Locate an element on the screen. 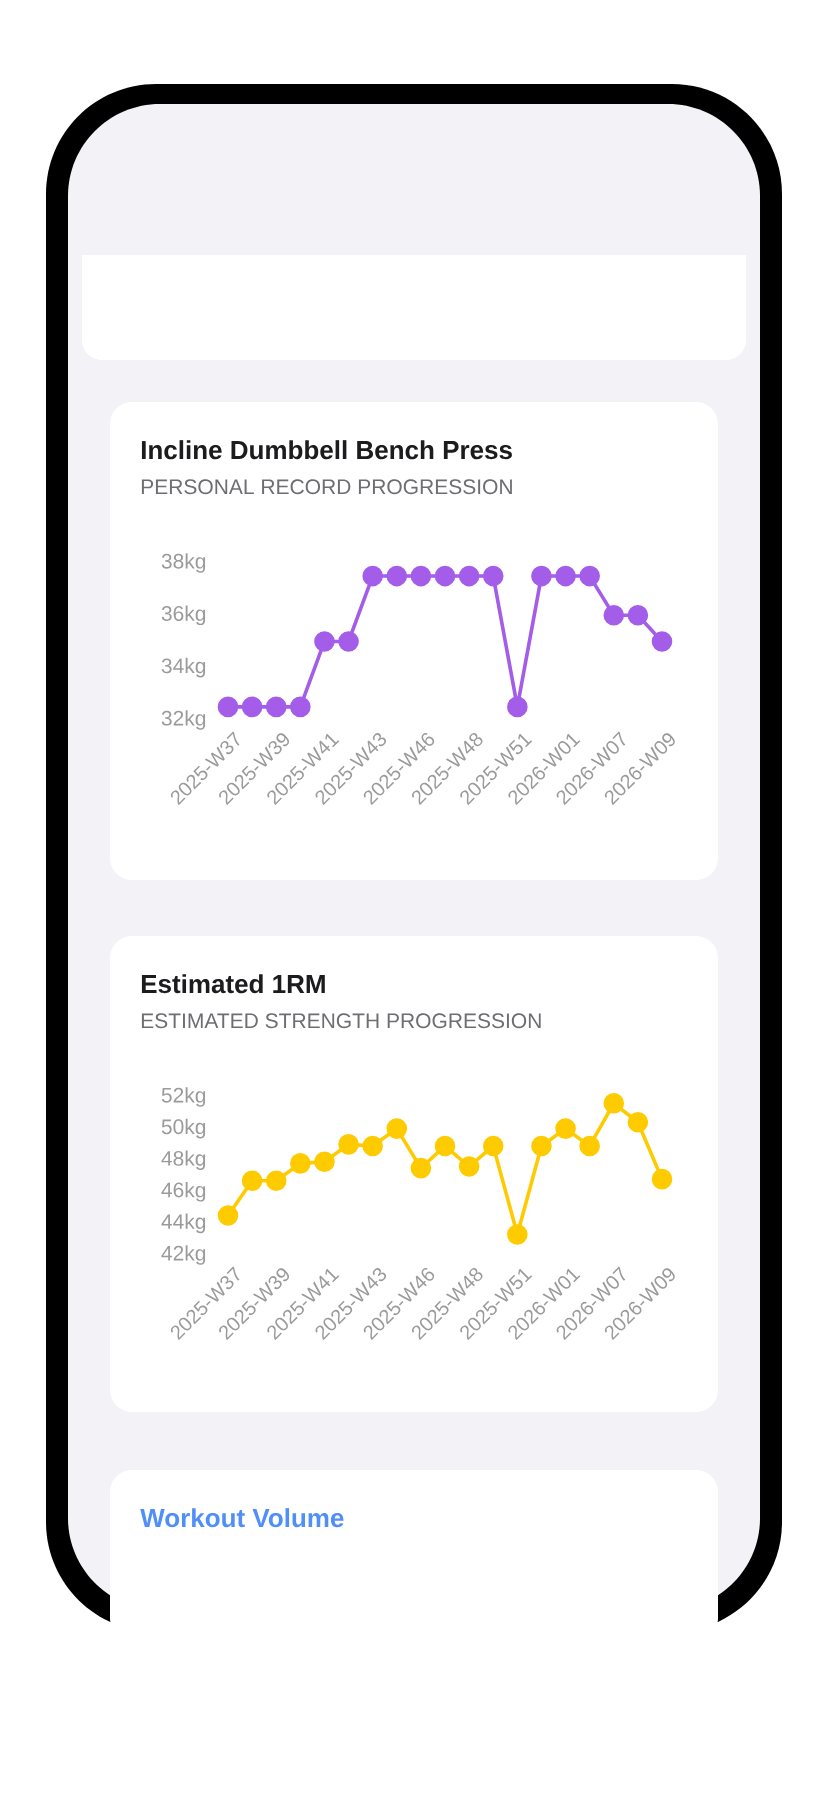 The height and width of the screenshot is (1799, 828). y-tick-label: 48kg is located at coordinates (183, 1160).